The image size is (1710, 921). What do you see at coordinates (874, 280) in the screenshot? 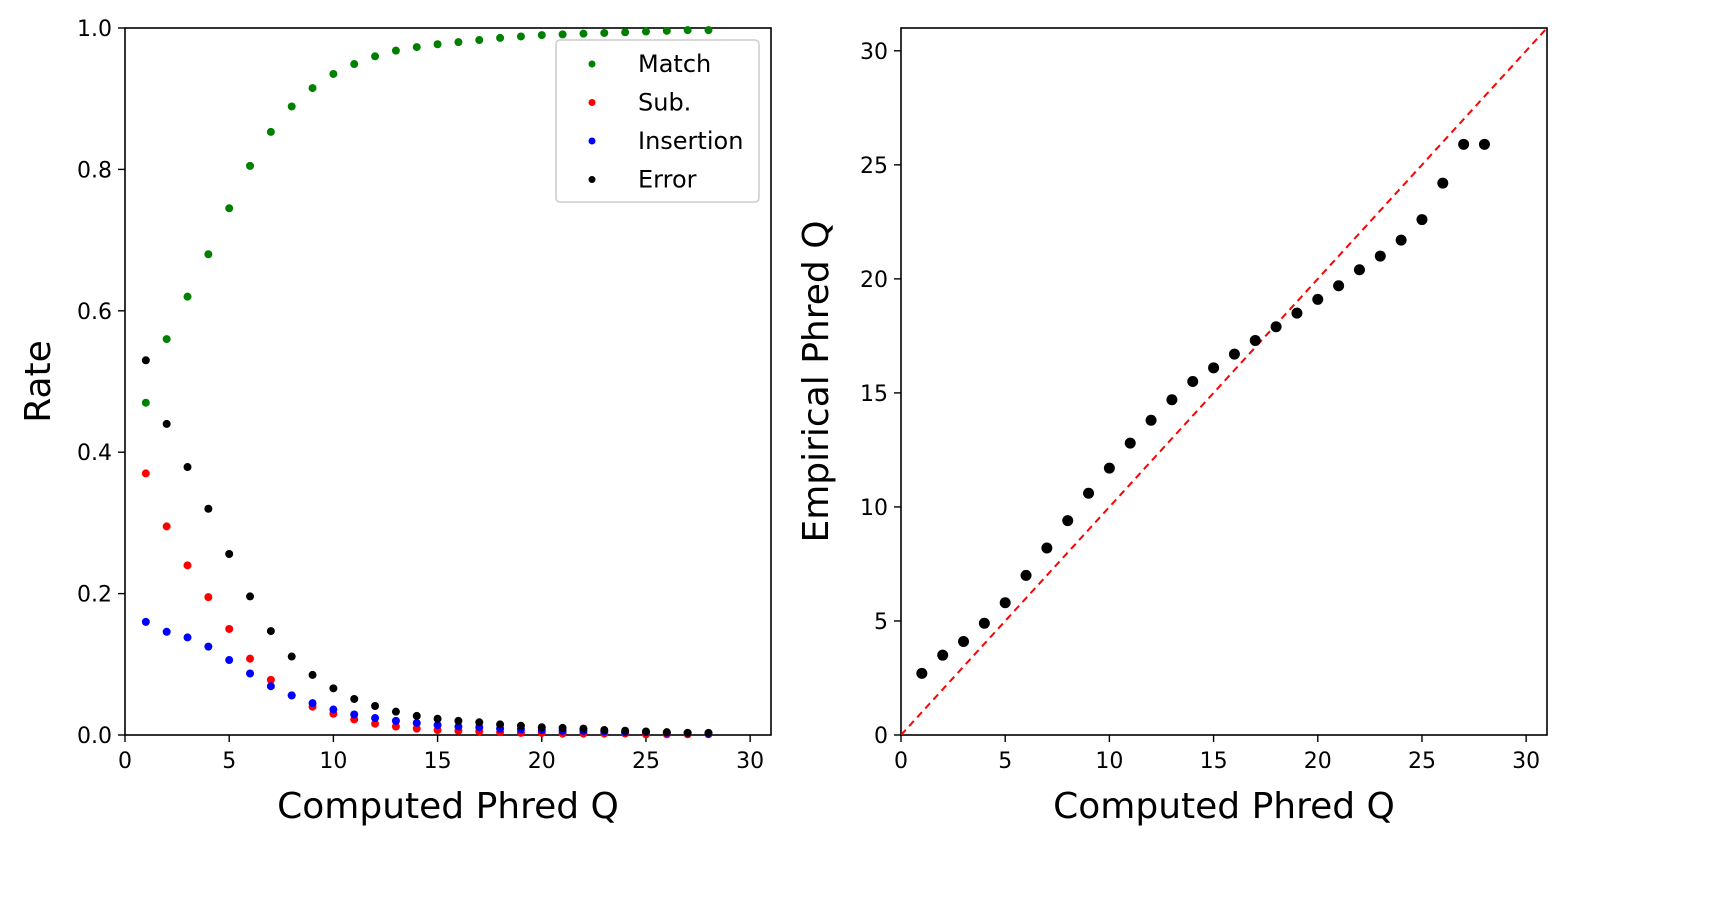
I see `y-tick-label: 20` at bounding box center [874, 280].